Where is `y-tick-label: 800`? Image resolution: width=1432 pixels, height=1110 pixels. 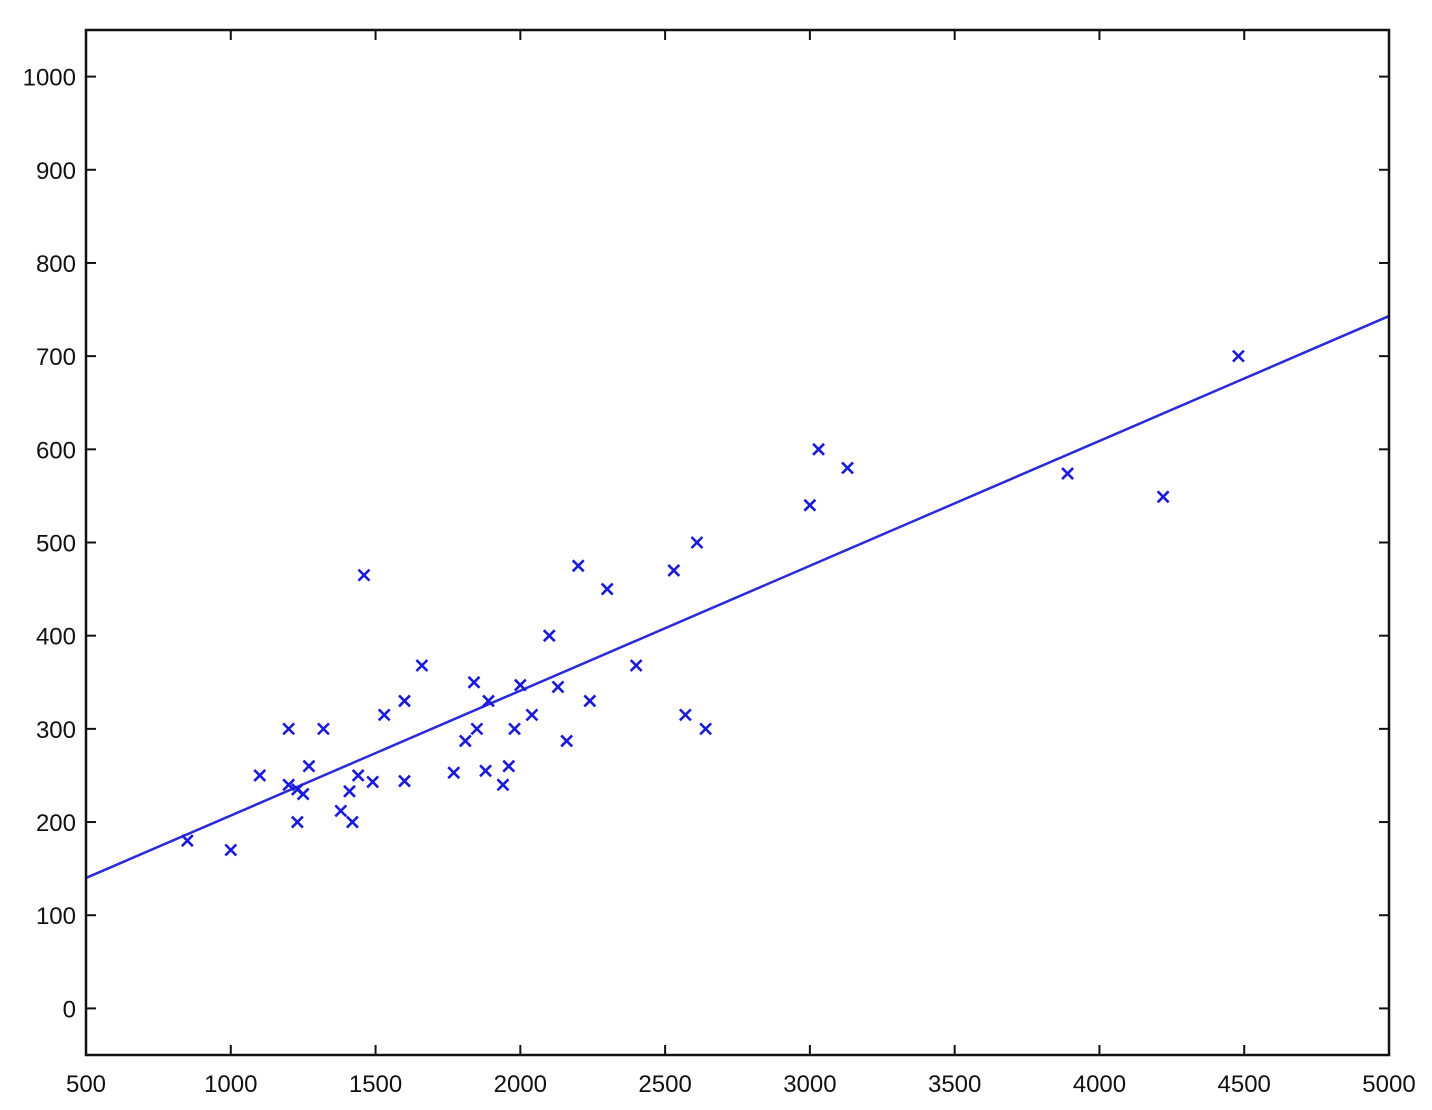
y-tick-label: 800 is located at coordinates (56, 264).